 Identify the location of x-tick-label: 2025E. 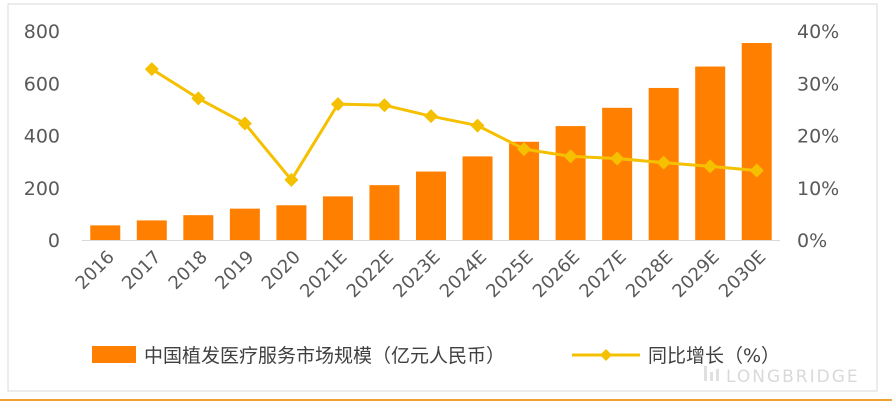
(509, 274).